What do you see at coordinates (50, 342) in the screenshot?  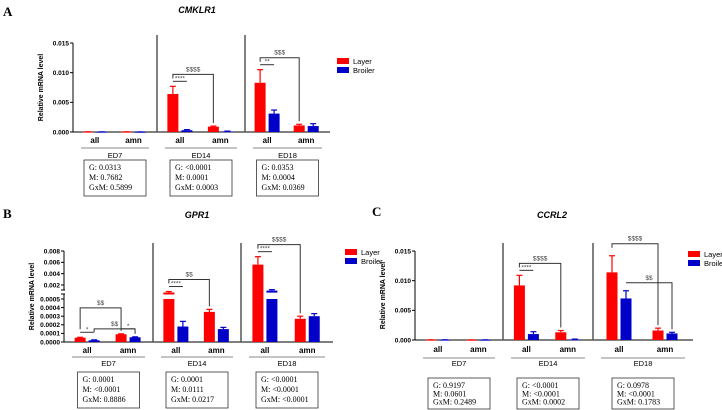 I see `y-tick-label: 0.0000` at bounding box center [50, 342].